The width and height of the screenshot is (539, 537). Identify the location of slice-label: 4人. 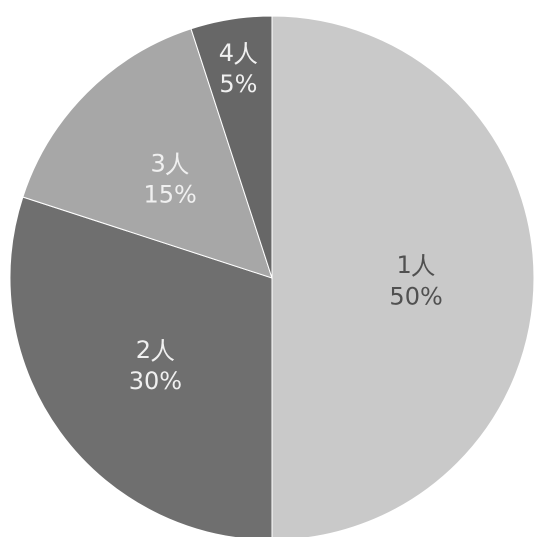
(238, 53).